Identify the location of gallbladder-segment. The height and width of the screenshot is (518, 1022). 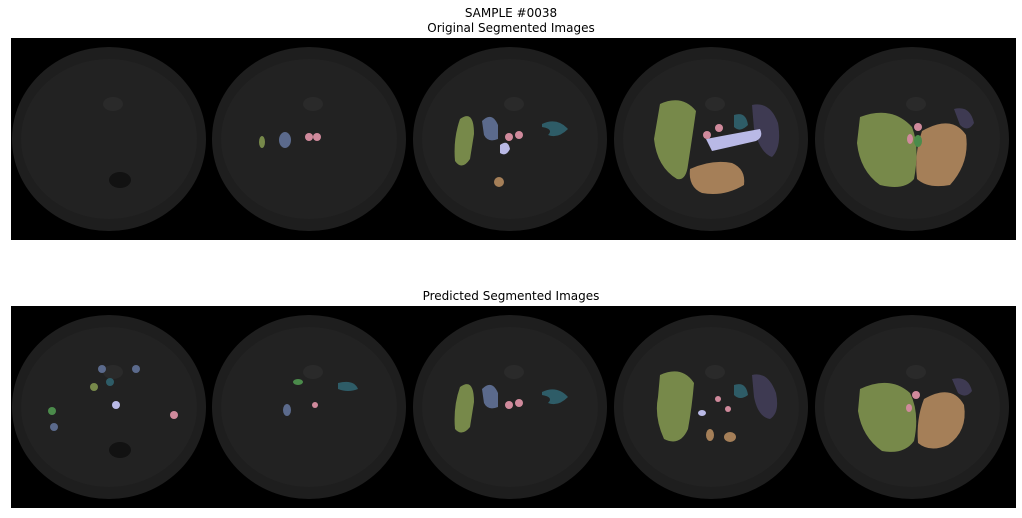
(918, 141).